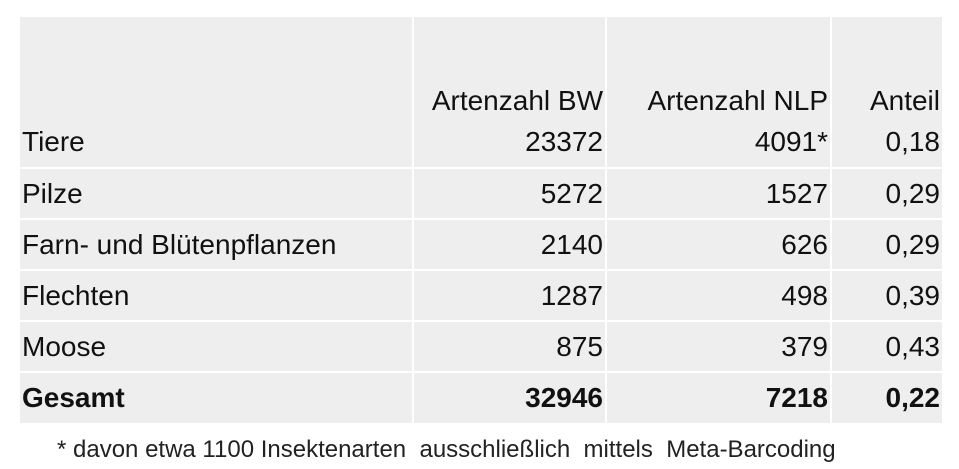  Describe the element at coordinates (719, 346) in the screenshot. I see `cell-artenzahl-nlp: 379` at that location.